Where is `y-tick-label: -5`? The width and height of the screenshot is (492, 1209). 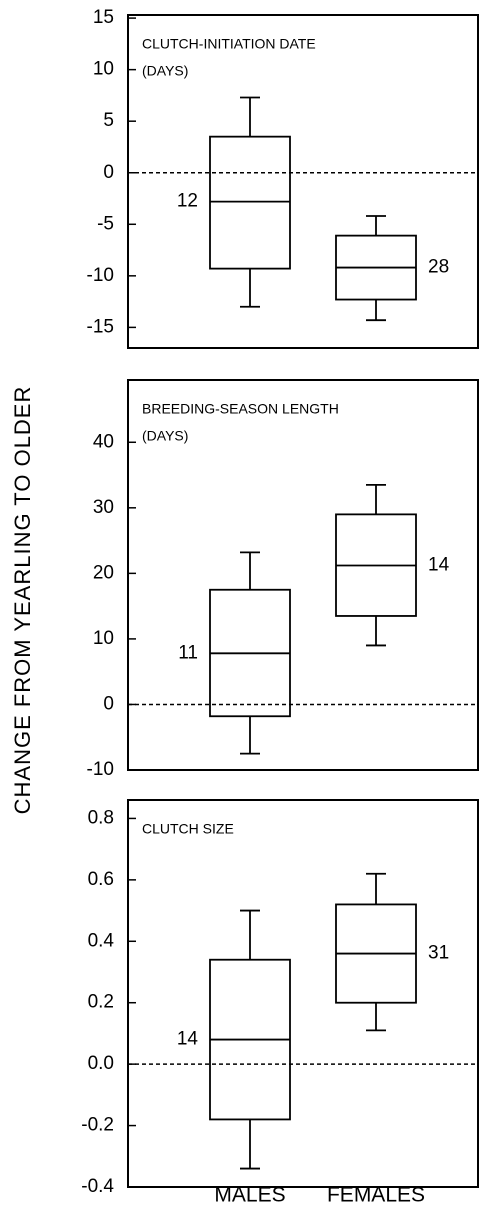
y-tick-label: -5 is located at coordinates (105, 223).